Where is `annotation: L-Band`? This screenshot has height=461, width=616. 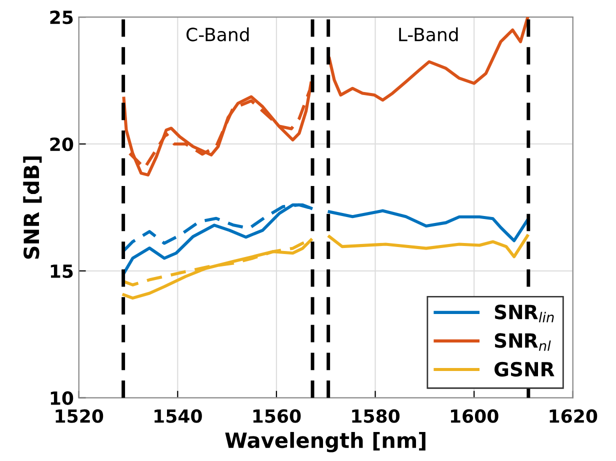
annotation: L-Band is located at coordinates (428, 34).